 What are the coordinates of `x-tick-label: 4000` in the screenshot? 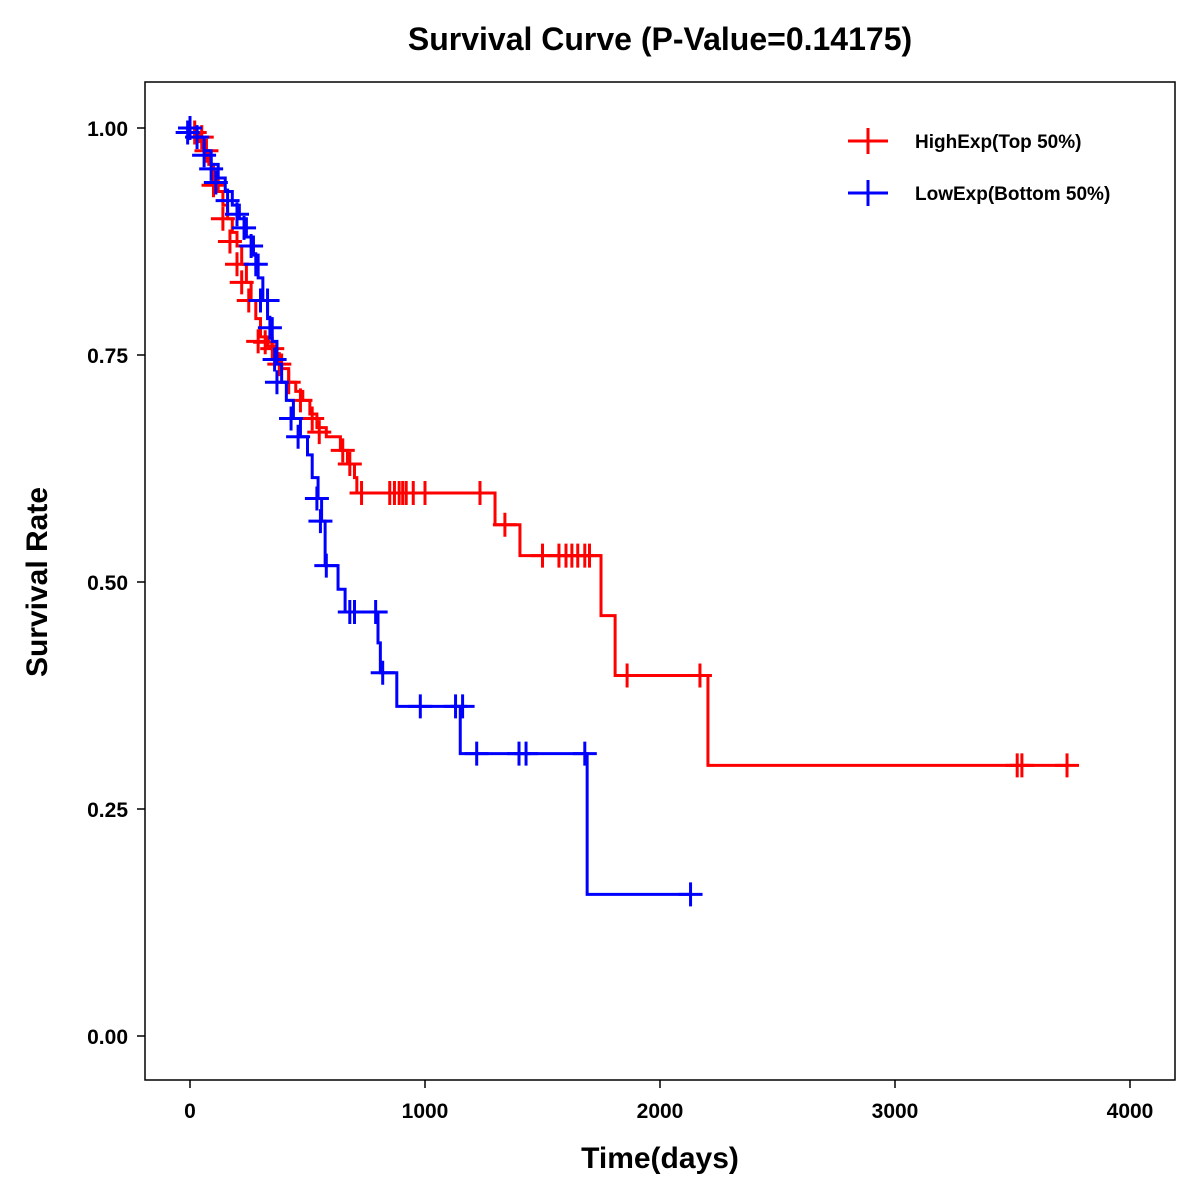 It's located at (1130, 1111).